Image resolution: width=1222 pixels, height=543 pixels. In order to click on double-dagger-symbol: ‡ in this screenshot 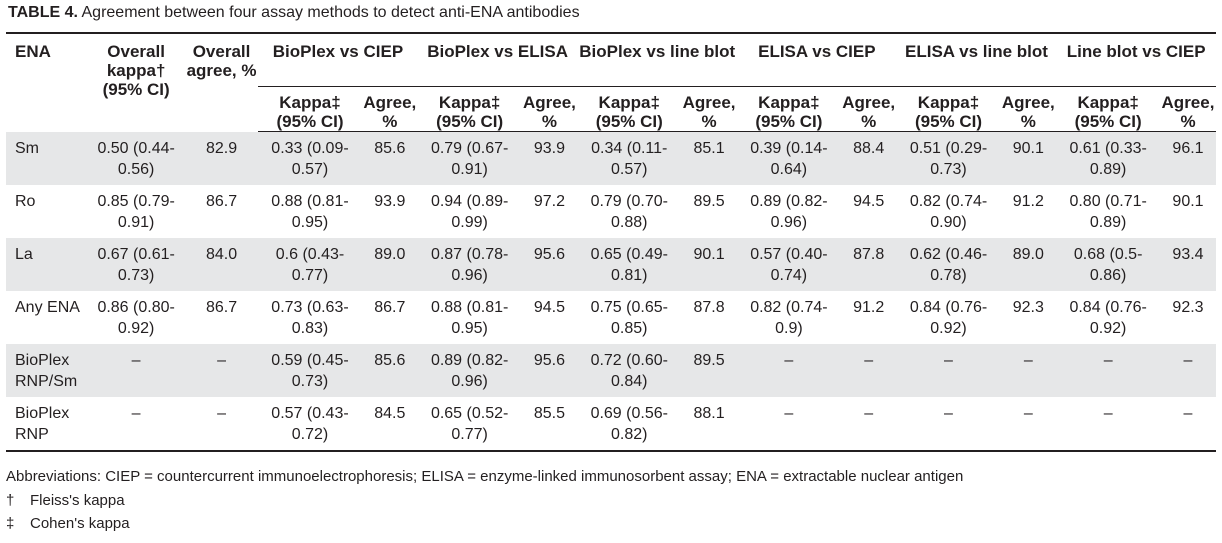, I will do `click(10, 523)`.